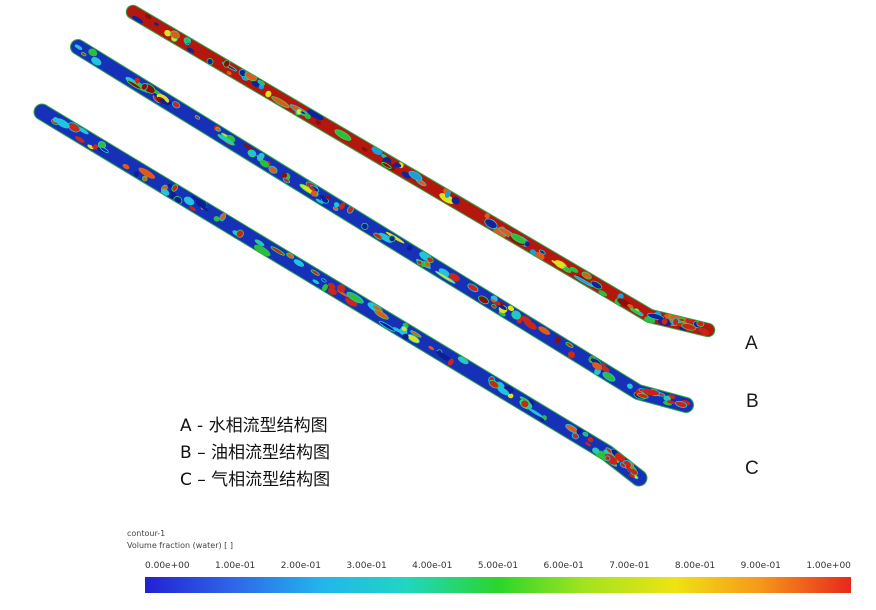 The height and width of the screenshot is (610, 876). Describe the element at coordinates (180, 545) in the screenshot. I see `legend-title: Volume fraction (water) [ ]` at that location.